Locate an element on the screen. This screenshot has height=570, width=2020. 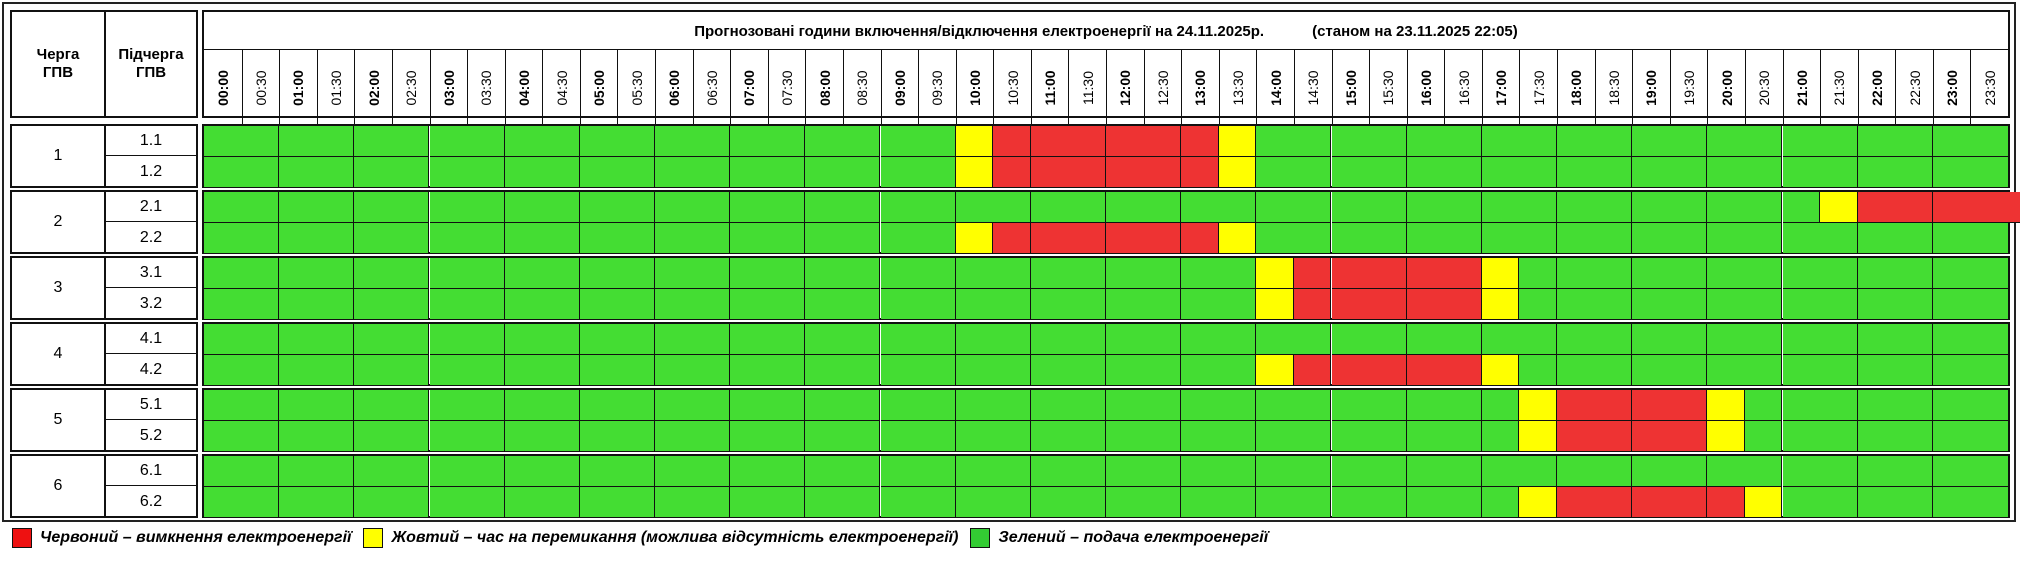
time-label: 14:30 is located at coordinates (1313, 88).